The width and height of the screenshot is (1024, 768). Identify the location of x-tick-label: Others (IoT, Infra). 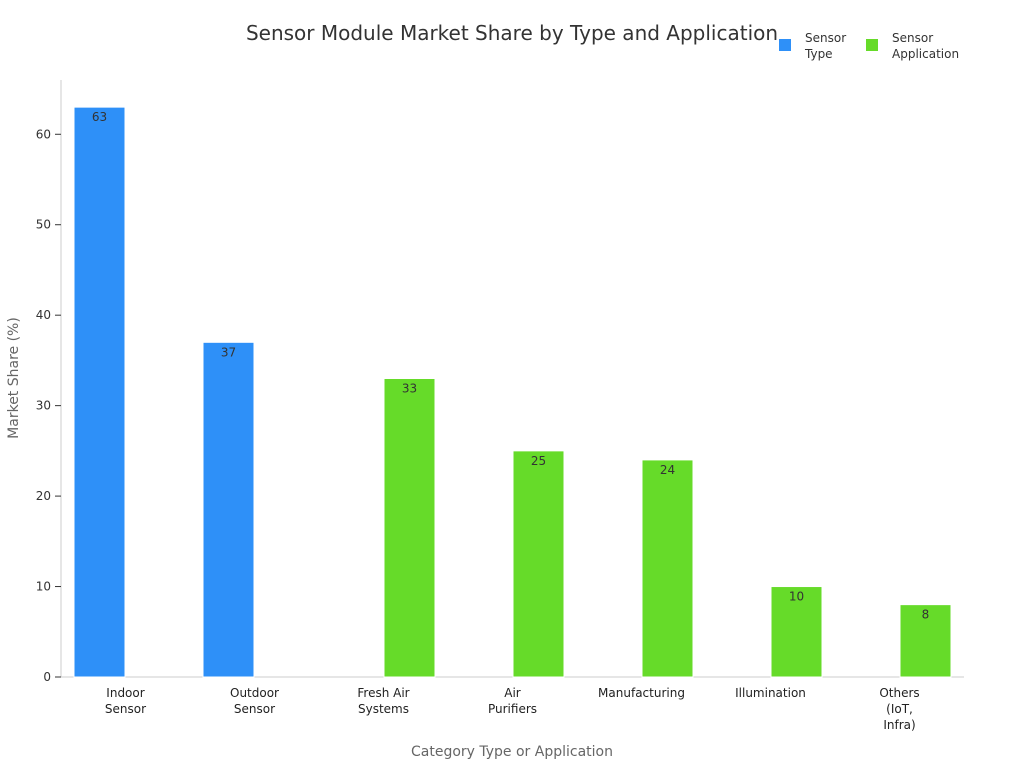
(899, 709).